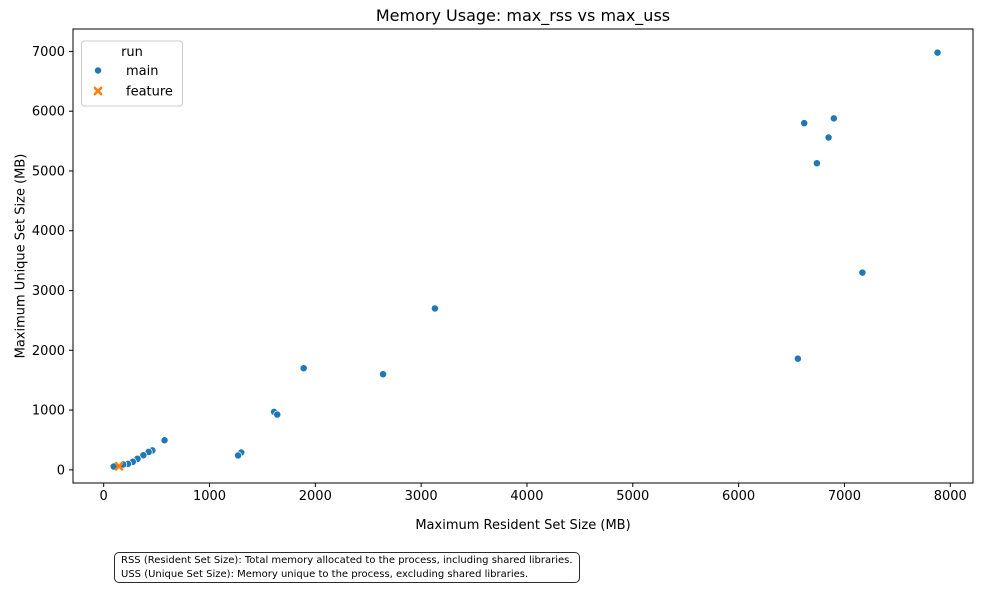  I want to click on y-tick-label: 3000, so click(48, 291).